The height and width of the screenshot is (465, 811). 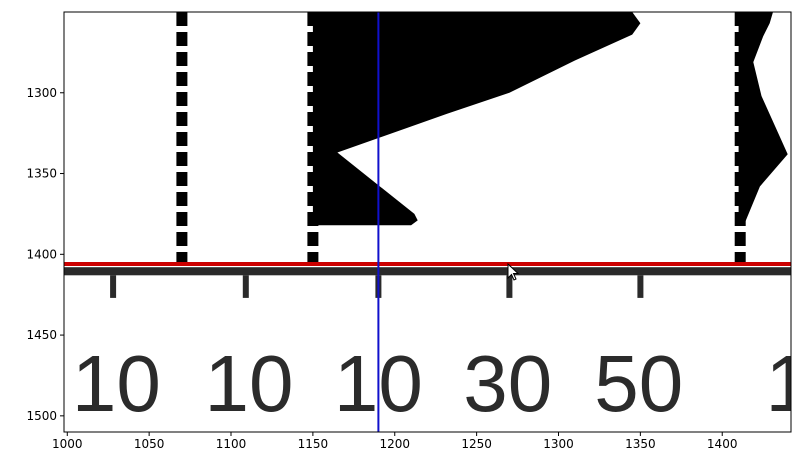 What do you see at coordinates (558, 444) in the screenshot?
I see `x-tick-label-7: 1300` at bounding box center [558, 444].